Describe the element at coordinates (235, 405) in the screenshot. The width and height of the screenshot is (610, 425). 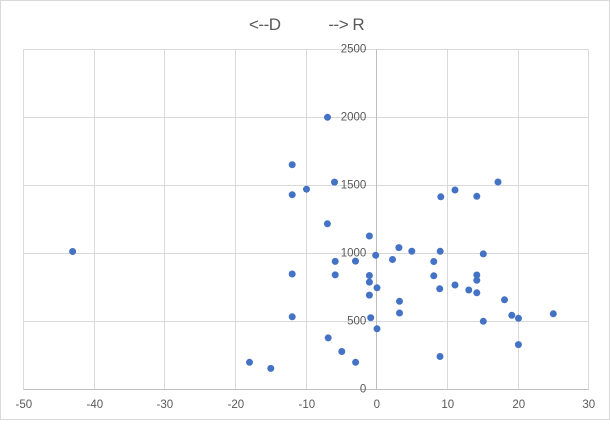
I see `svg-text: -20` at that location.